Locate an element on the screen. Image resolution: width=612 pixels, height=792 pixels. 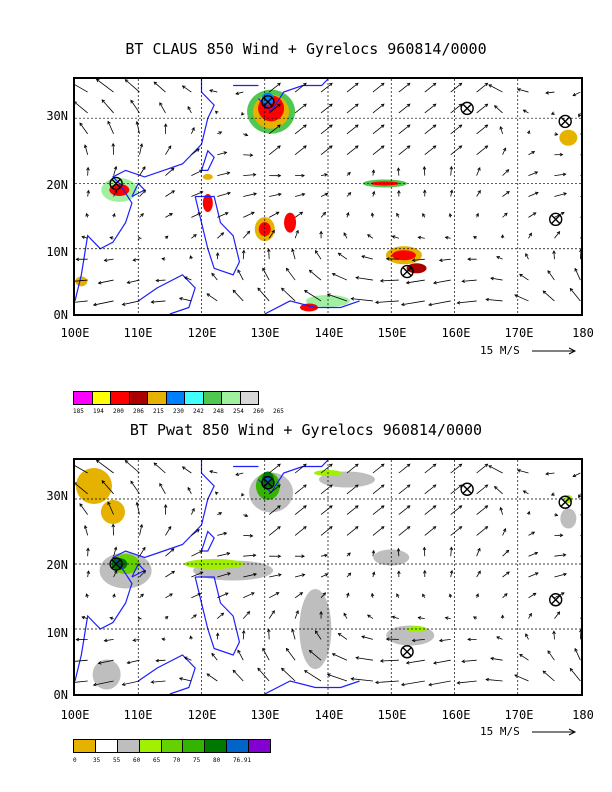
colorbar-tick-label: 80 is located at coordinates (217, 760).